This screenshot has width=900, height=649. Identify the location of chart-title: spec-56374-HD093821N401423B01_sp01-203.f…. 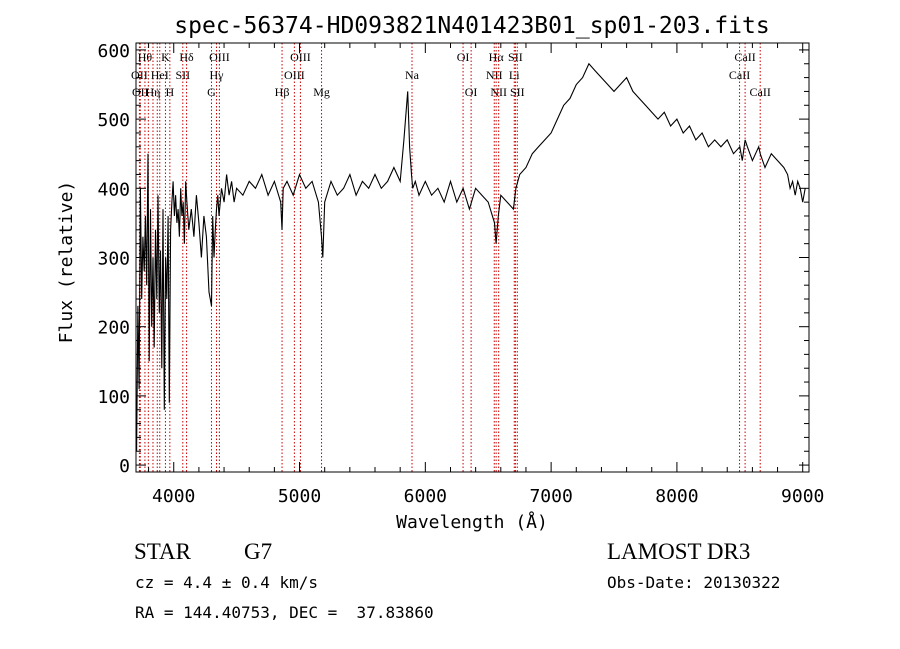
(471, 26).